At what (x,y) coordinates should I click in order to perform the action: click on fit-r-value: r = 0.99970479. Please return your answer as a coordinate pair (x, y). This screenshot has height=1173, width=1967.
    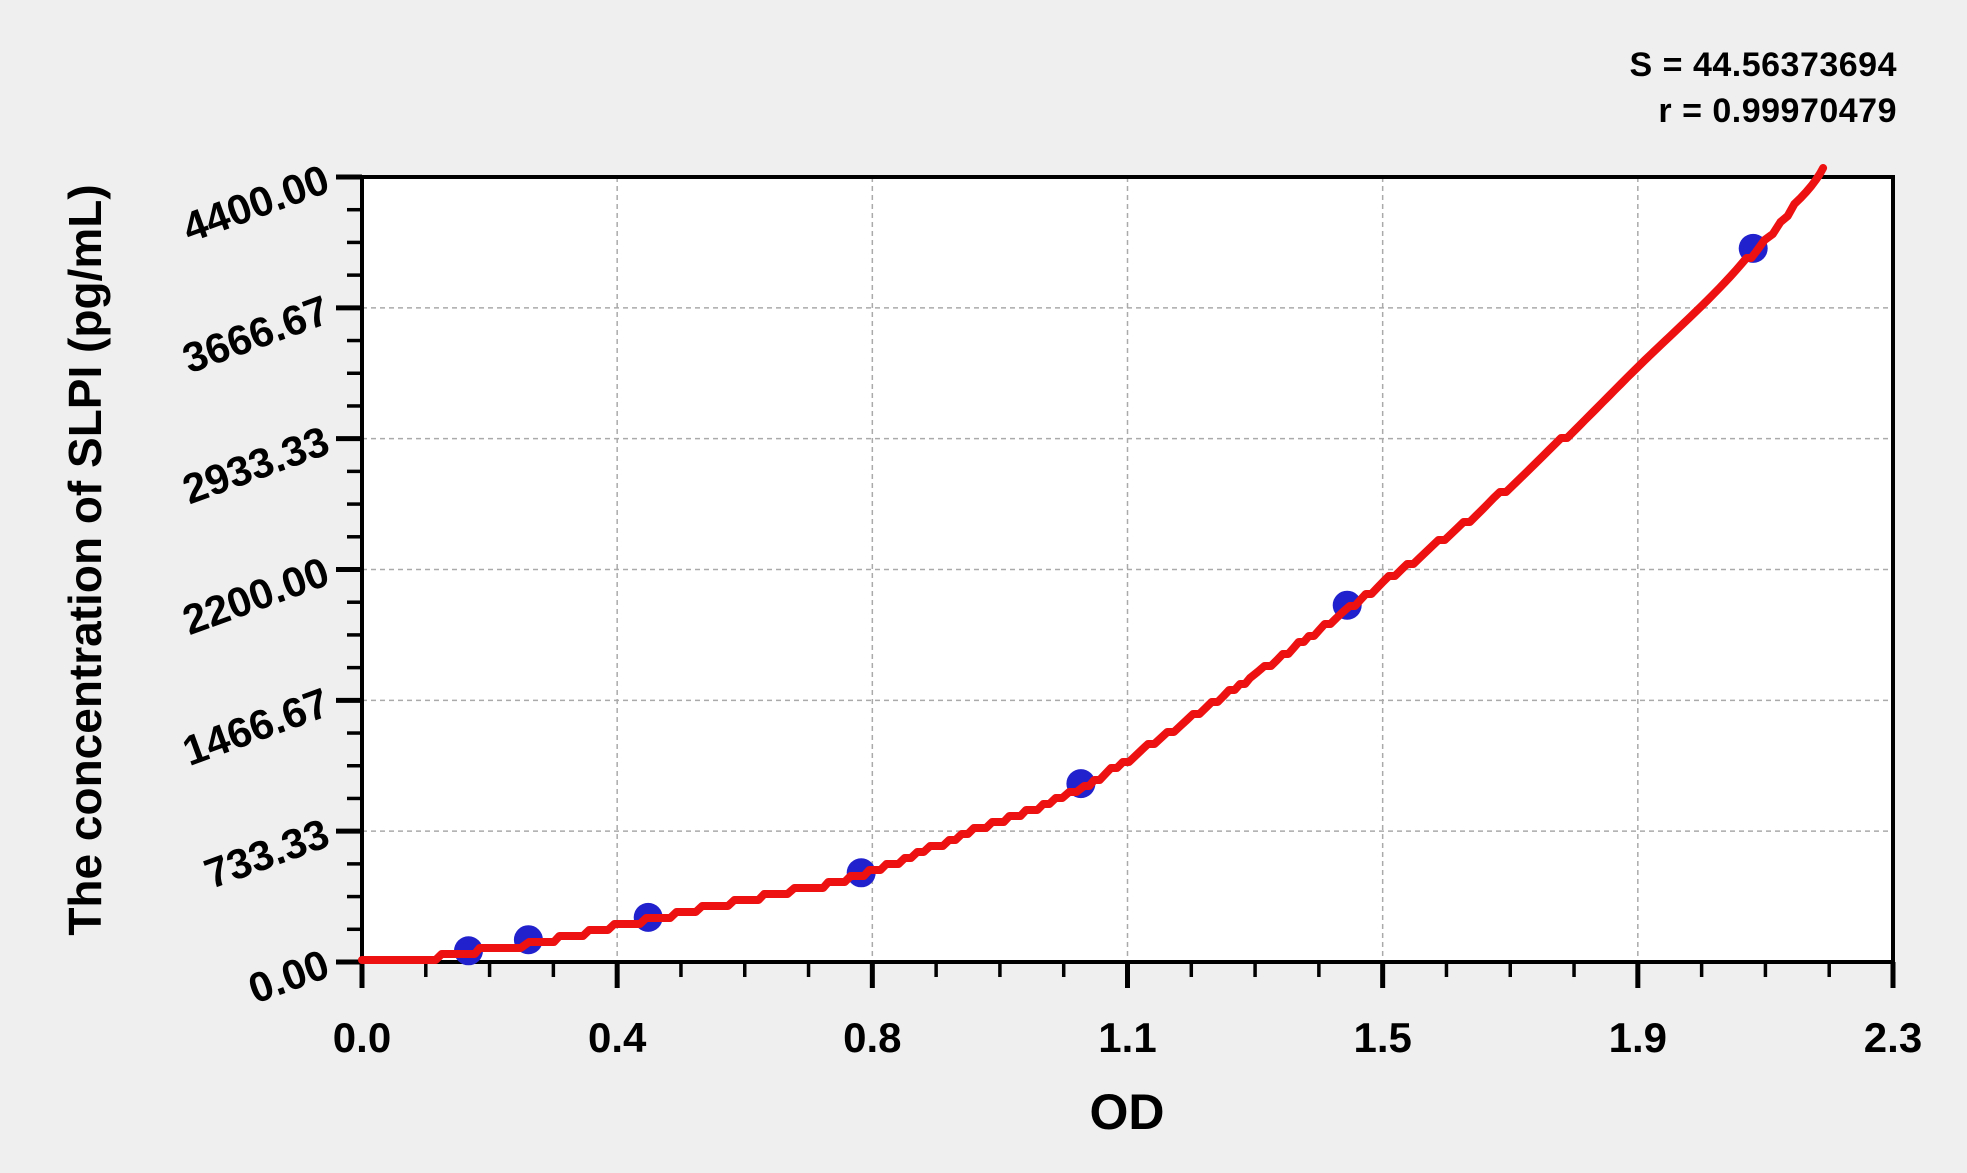
    Looking at the image, I should click on (1777, 111).